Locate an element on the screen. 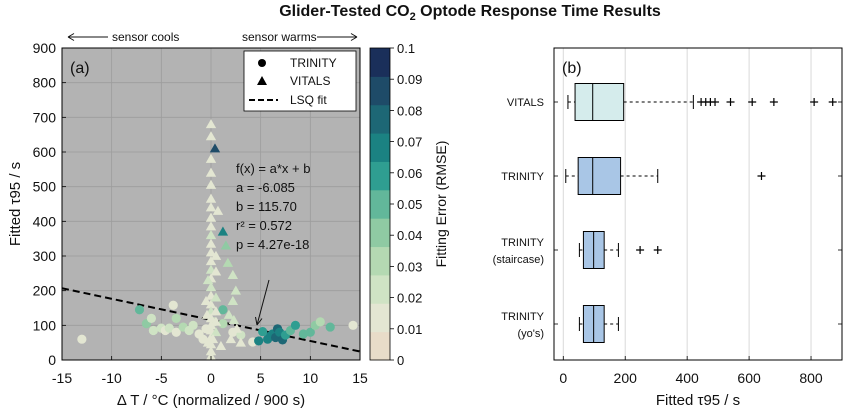 This screenshot has width=850, height=415. panel-a-fit-line is located at coordinates (211, 320).